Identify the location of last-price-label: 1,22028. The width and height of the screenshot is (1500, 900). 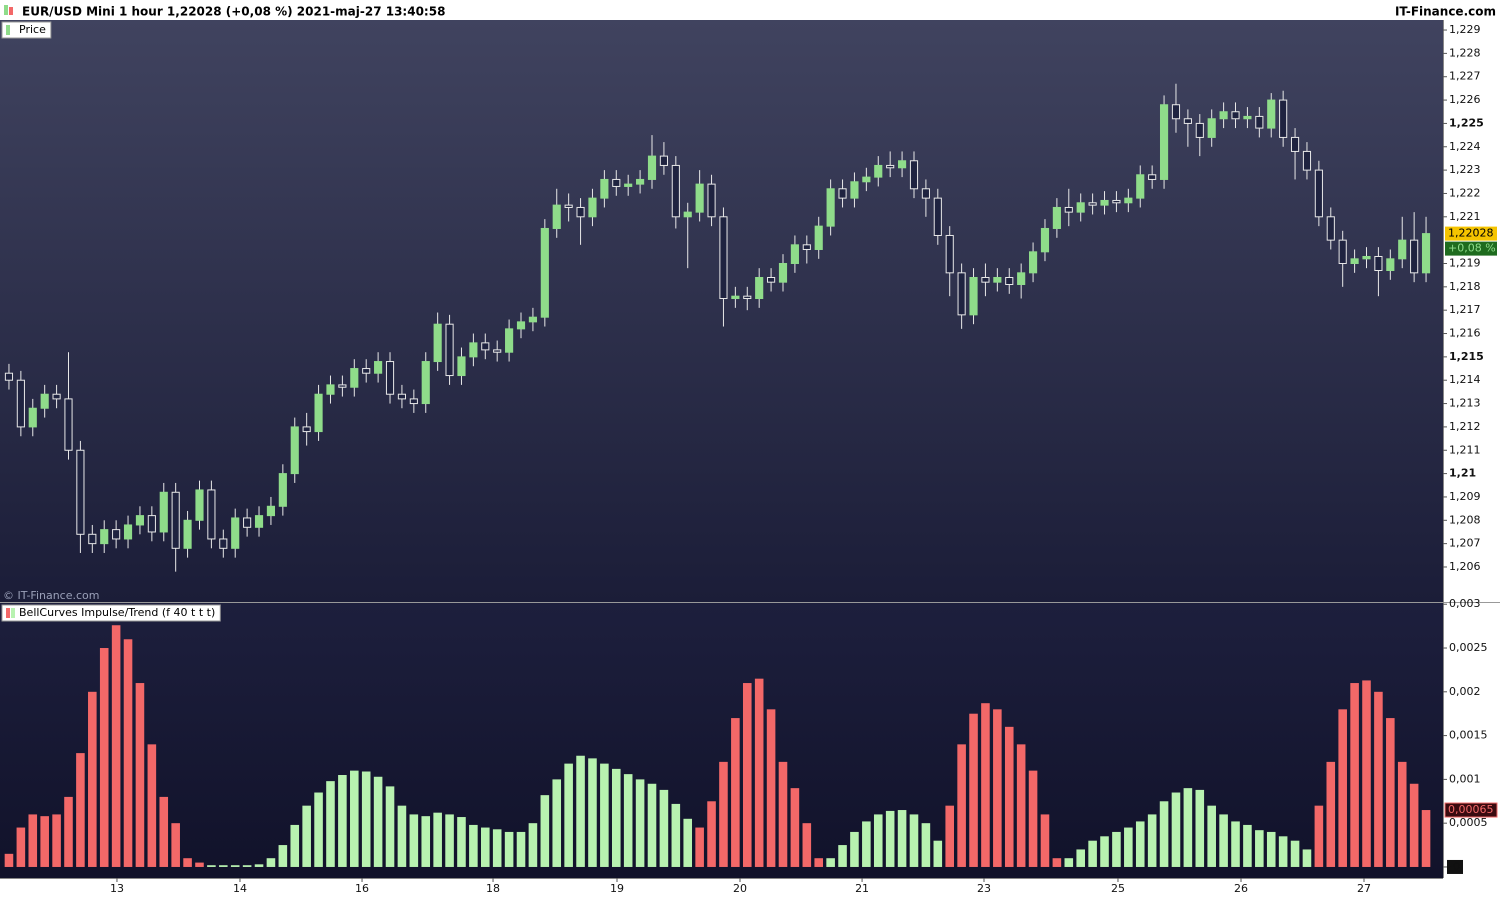
(1471, 233).